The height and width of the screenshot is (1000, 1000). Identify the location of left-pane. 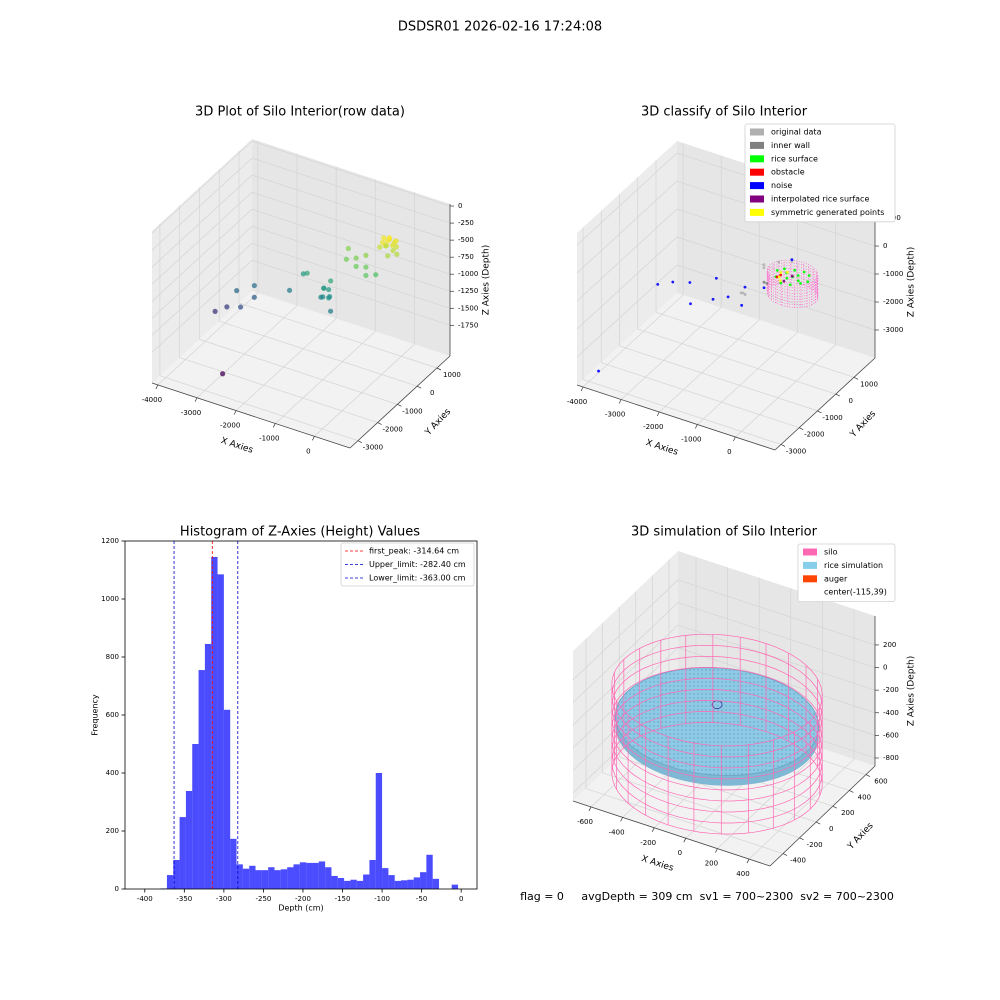
(625, 676).